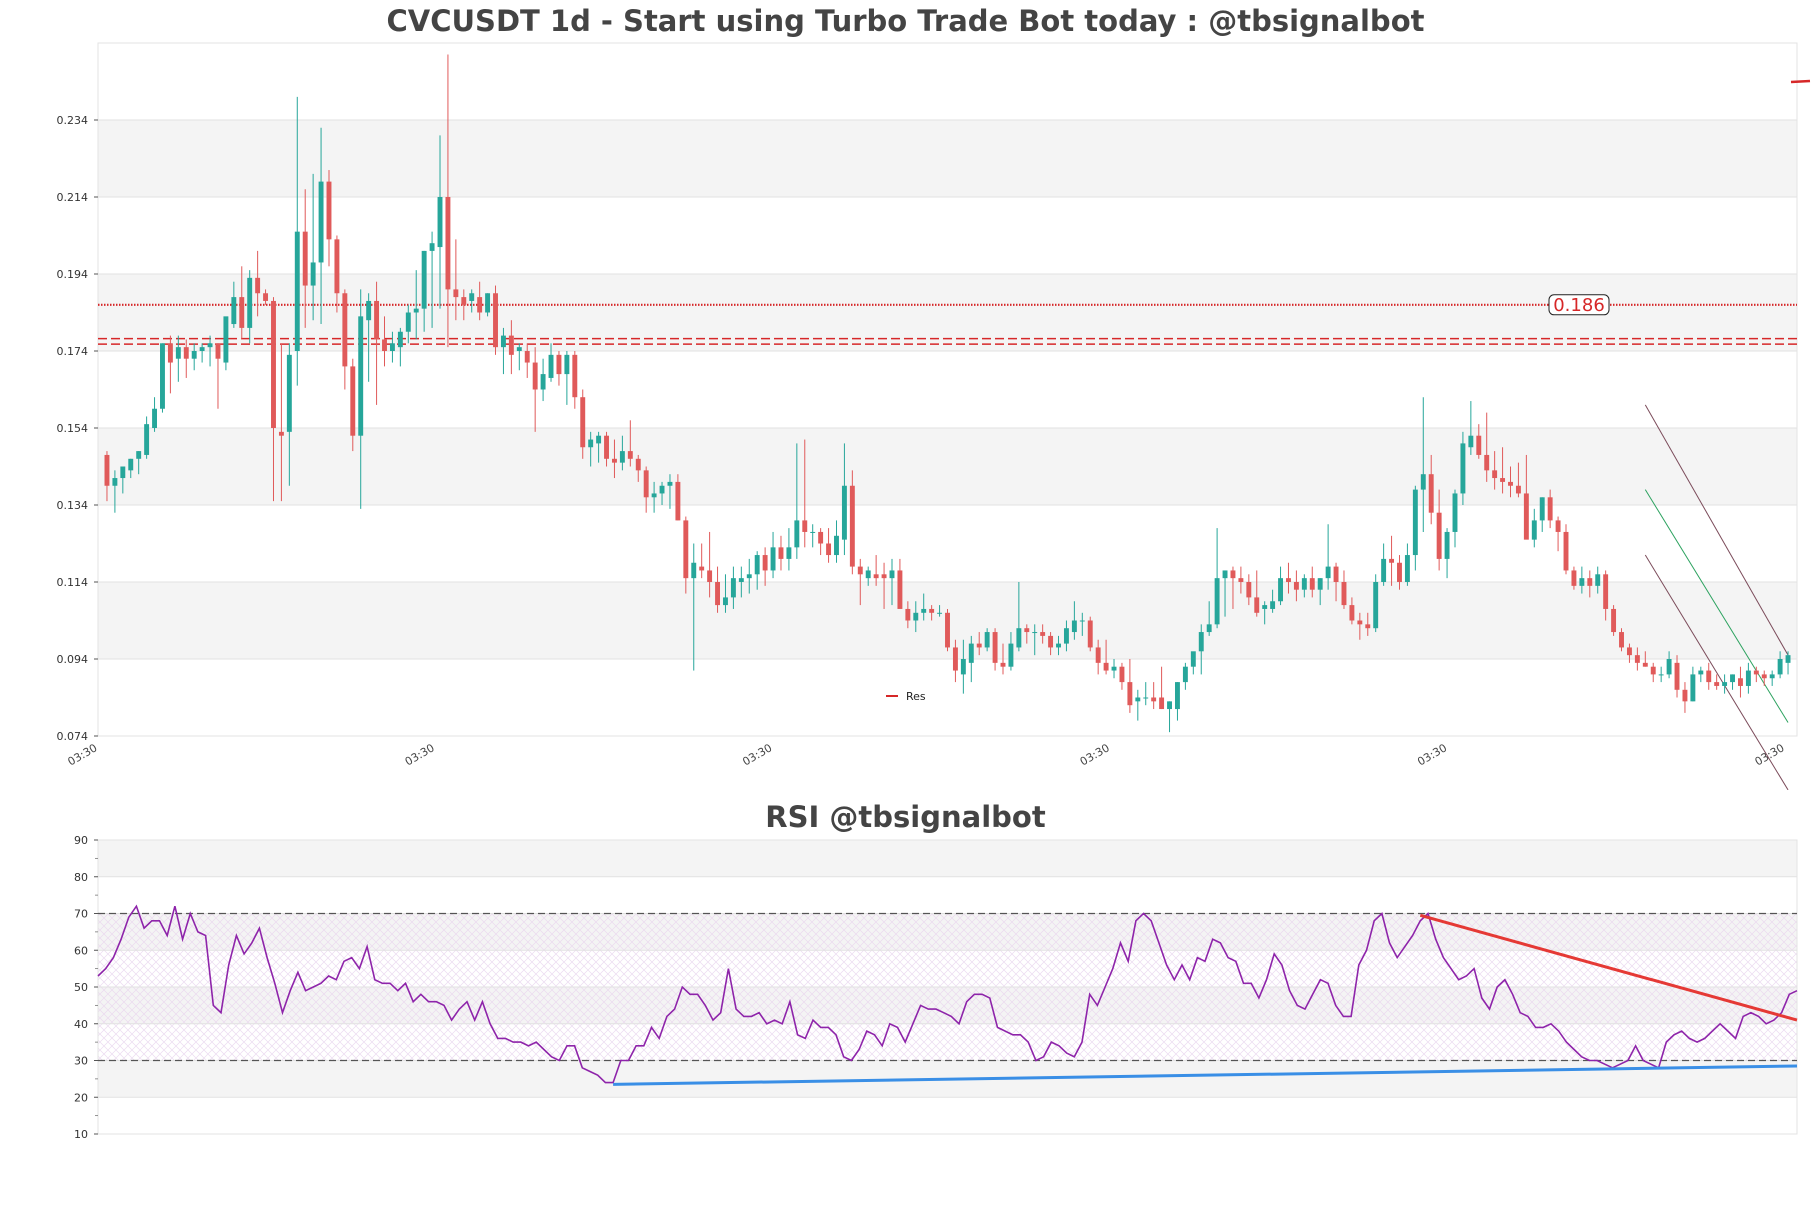 Image resolution: width=1811 pixels, height=1208 pixels. Describe the element at coordinates (81, 914) in the screenshot. I see `rsi-y-tick-label: 70` at that location.